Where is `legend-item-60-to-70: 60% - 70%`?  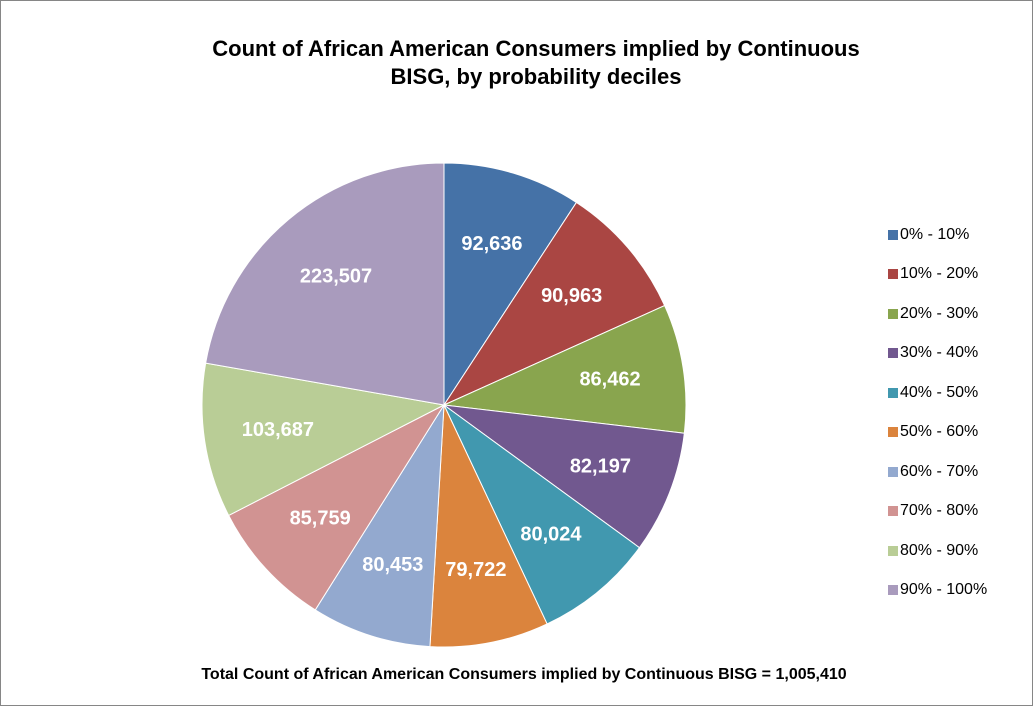 legend-item-60-to-70: 60% - 70% is located at coordinates (937, 472).